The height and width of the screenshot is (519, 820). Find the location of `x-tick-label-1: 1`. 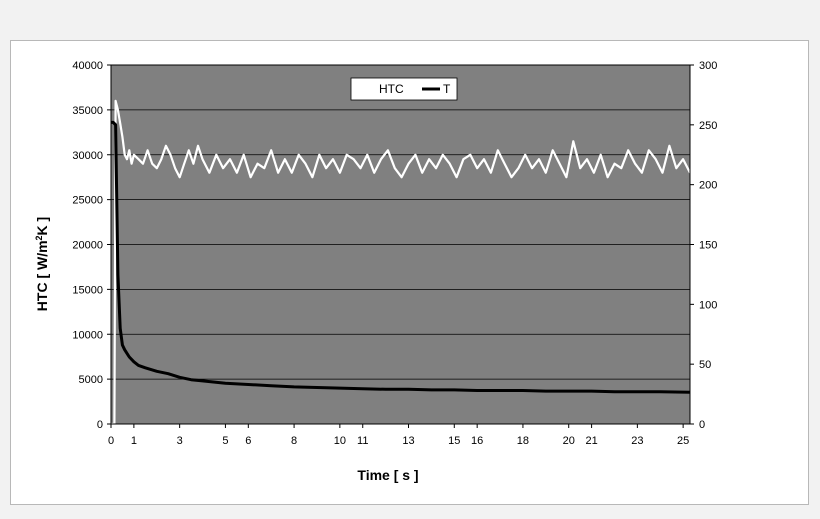

x-tick-label-1: 1 is located at coordinates (134, 441).